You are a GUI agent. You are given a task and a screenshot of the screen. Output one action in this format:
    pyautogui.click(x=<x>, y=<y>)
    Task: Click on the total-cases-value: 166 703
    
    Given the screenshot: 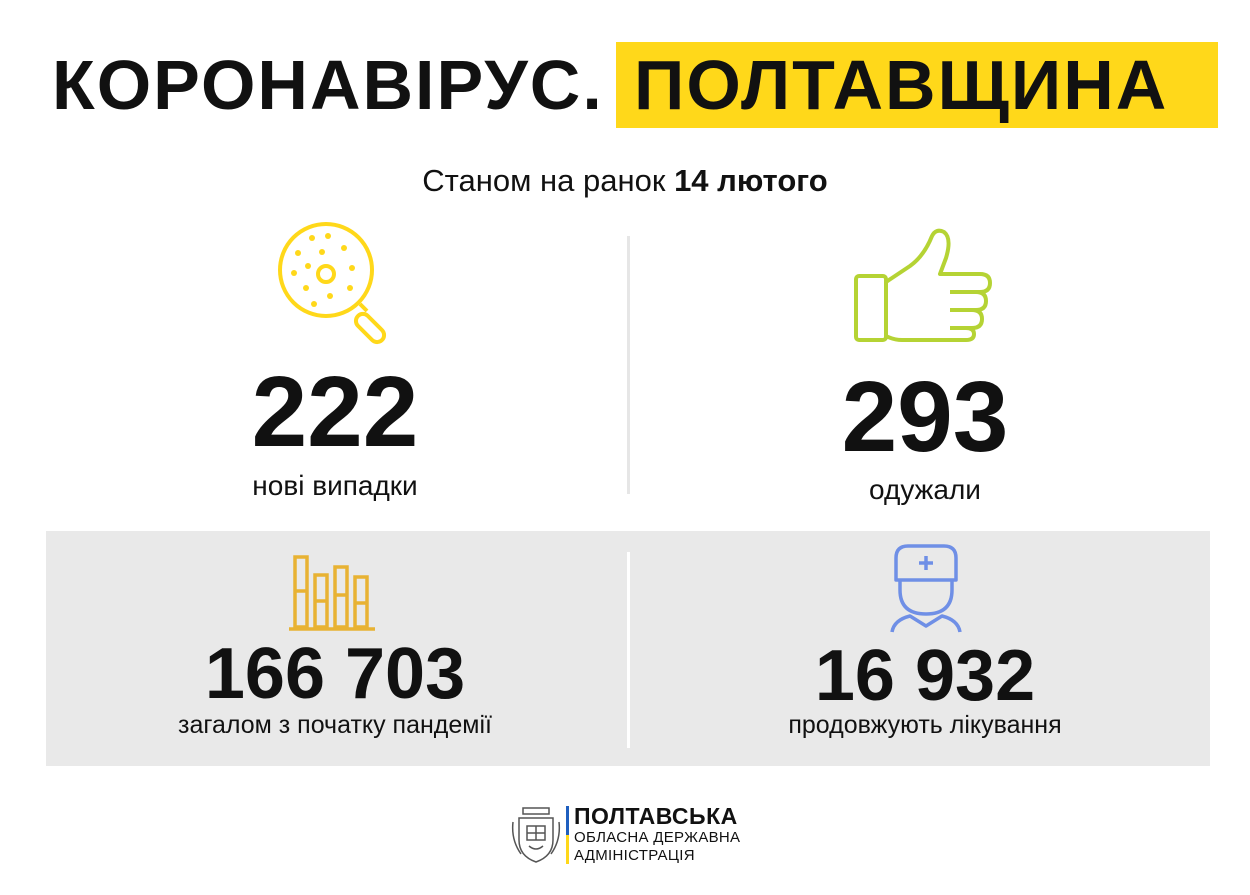 What is the action you would take?
    pyautogui.click(x=335, y=674)
    